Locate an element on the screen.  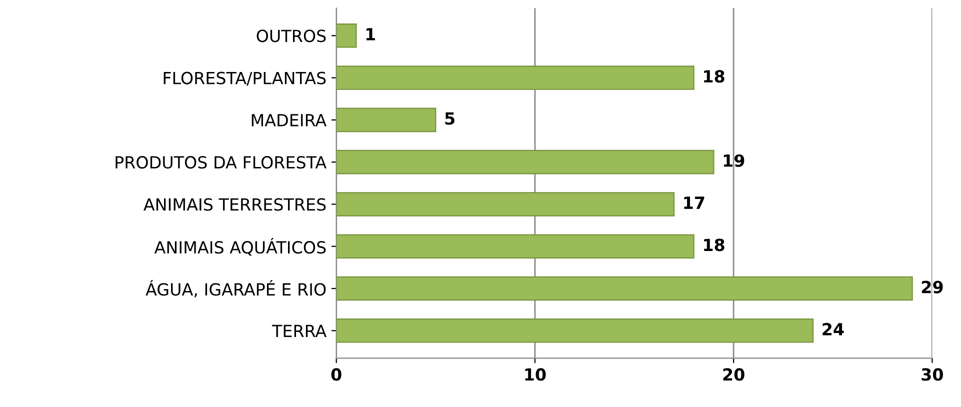
y-tick-label: OUTROS is located at coordinates (291, 36).